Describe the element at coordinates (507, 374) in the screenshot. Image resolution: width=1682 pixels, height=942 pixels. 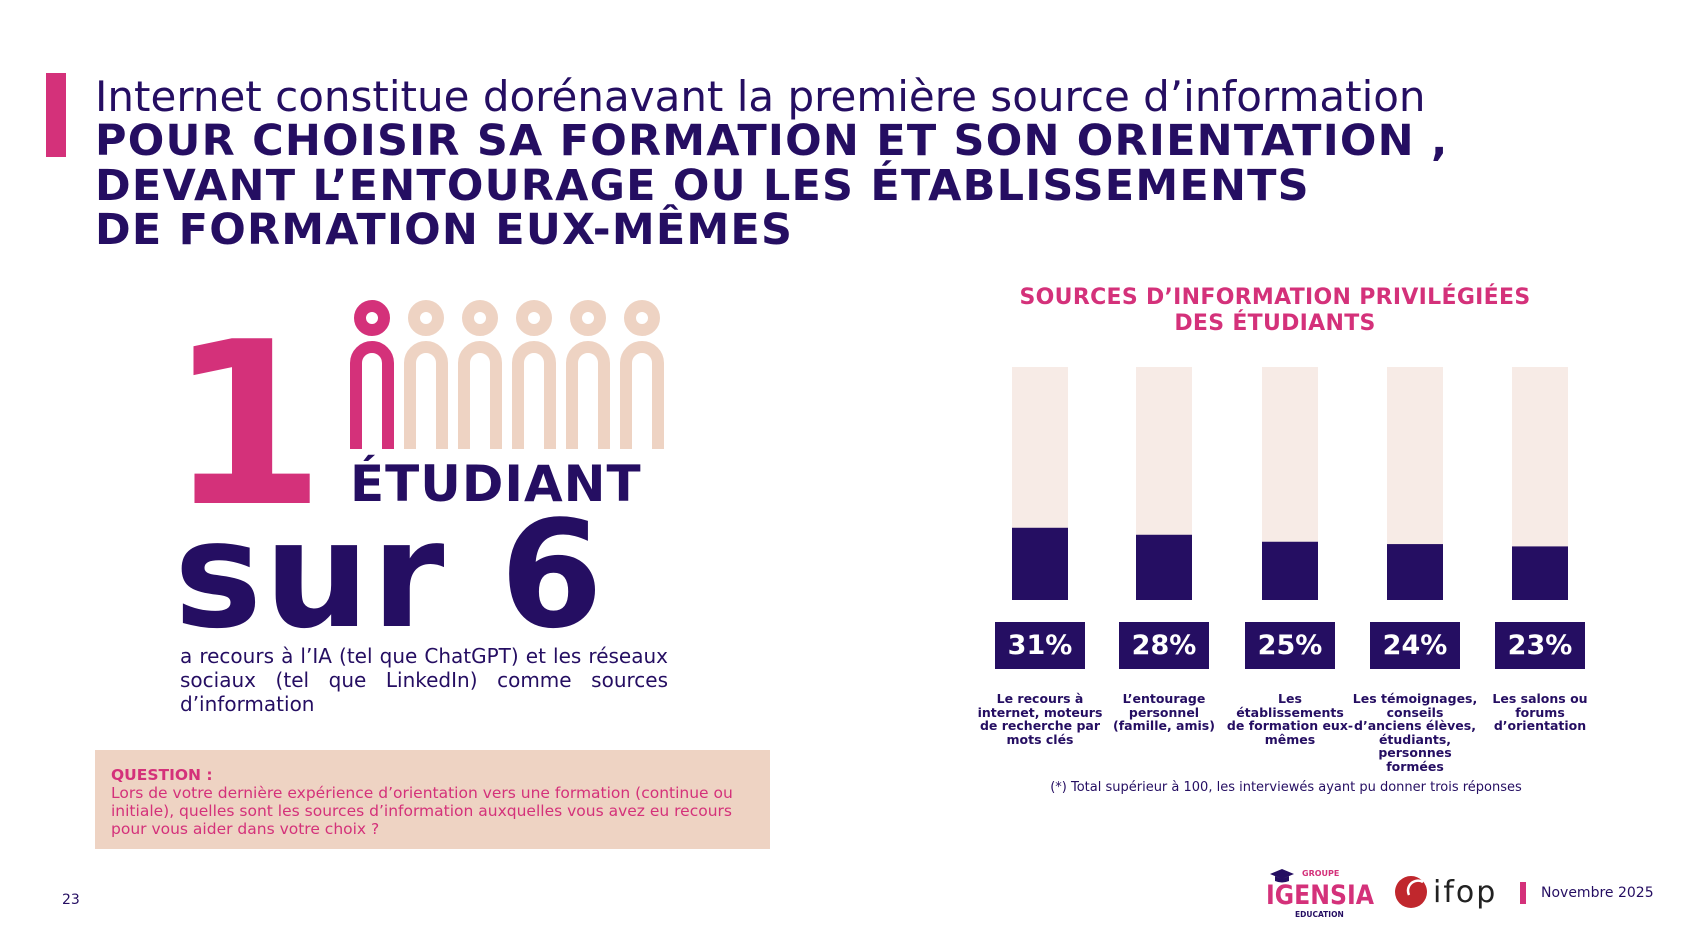
I see `people-icons` at that location.